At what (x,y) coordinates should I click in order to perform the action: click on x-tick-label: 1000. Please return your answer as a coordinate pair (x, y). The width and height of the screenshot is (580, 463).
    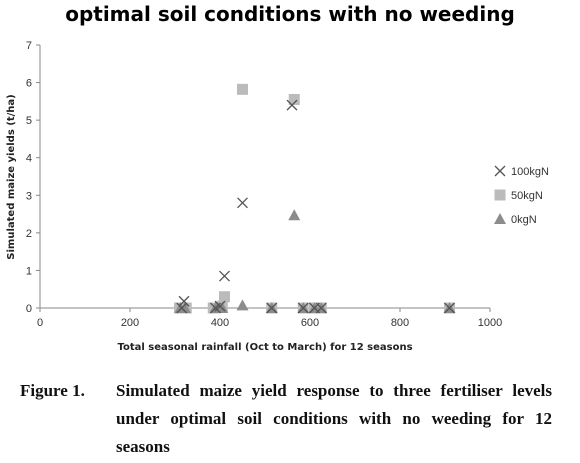
    Looking at the image, I should click on (490, 323).